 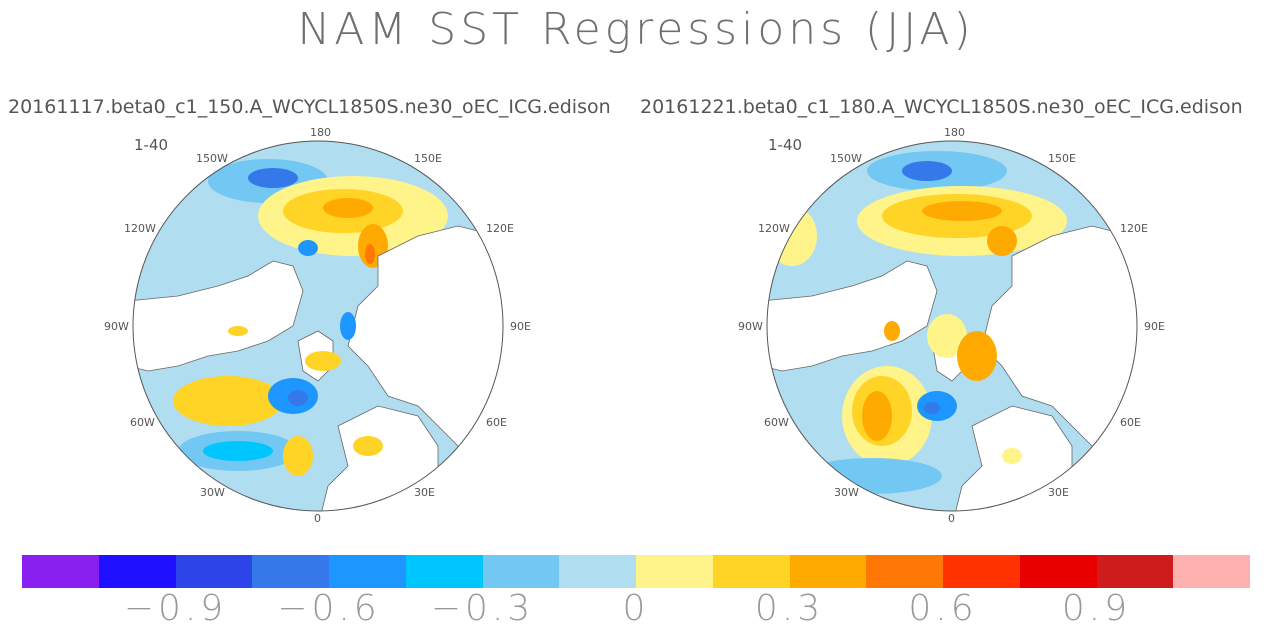 What do you see at coordinates (785, 145) in the screenshot?
I see `panel2-label: 1-40` at bounding box center [785, 145].